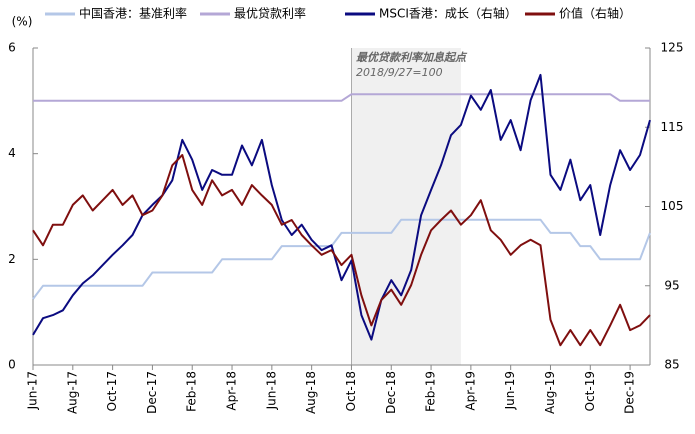  What do you see at coordinates (630, 392) in the screenshot?
I see `x-tick-label: Dec-19` at bounding box center [630, 392].